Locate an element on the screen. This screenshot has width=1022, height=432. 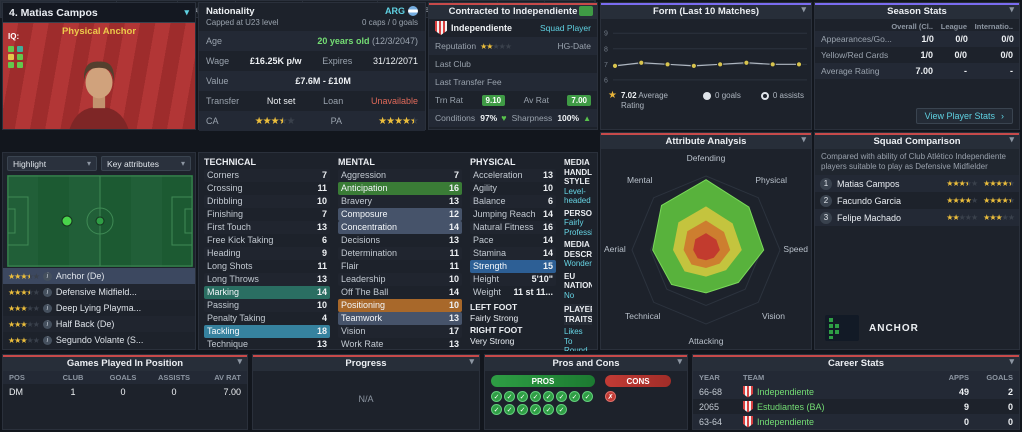
capped-note: Capped at U23 level is located at coordinates (242, 22).